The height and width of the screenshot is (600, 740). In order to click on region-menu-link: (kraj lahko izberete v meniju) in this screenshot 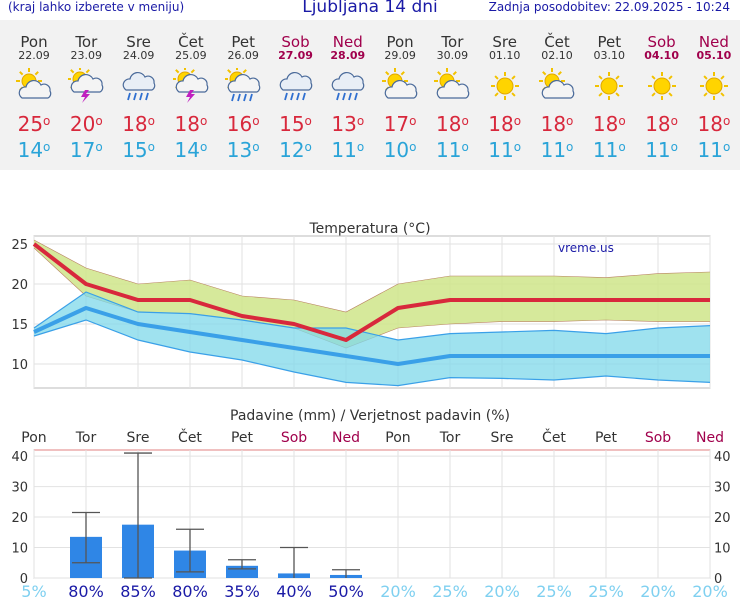, I will do `click(96, 7)`.